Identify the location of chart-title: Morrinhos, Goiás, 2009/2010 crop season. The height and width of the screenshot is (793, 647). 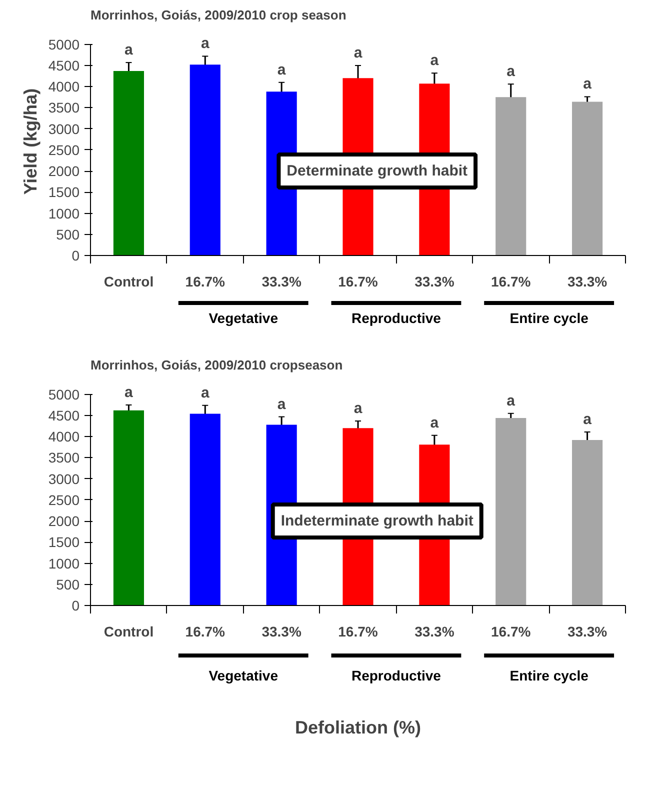
(218, 15).